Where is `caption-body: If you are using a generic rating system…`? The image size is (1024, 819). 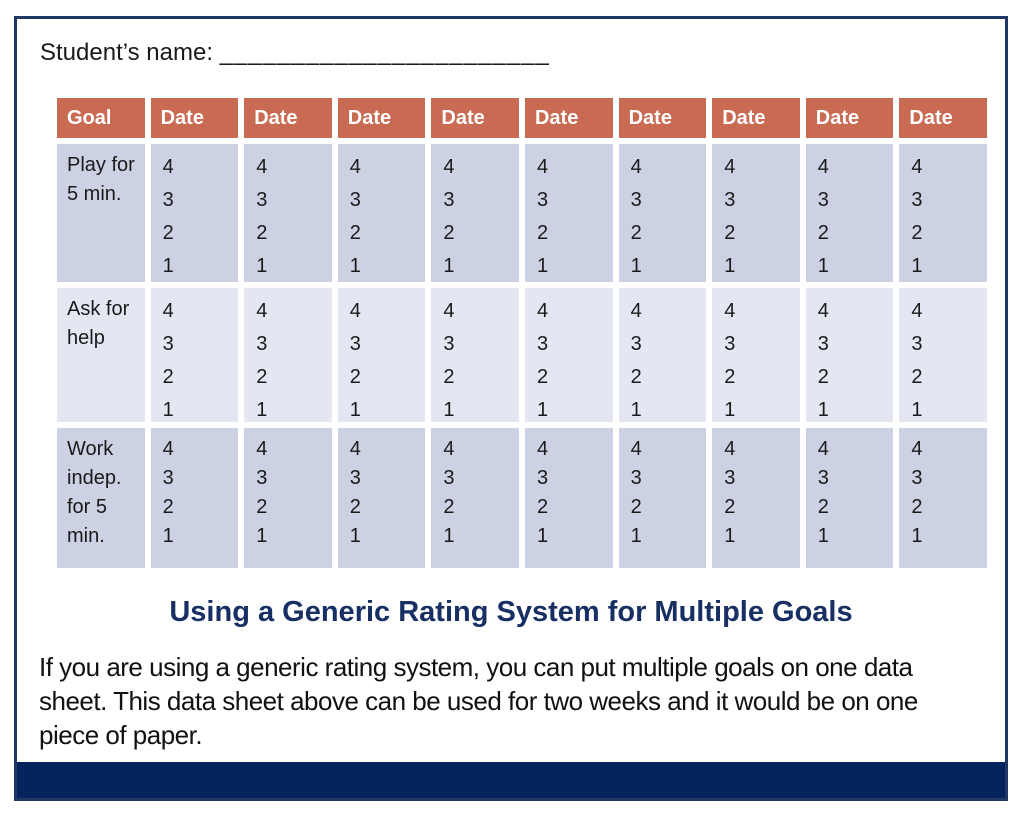
caption-body: If you are using a generic rating system… is located at coordinates (478, 701).